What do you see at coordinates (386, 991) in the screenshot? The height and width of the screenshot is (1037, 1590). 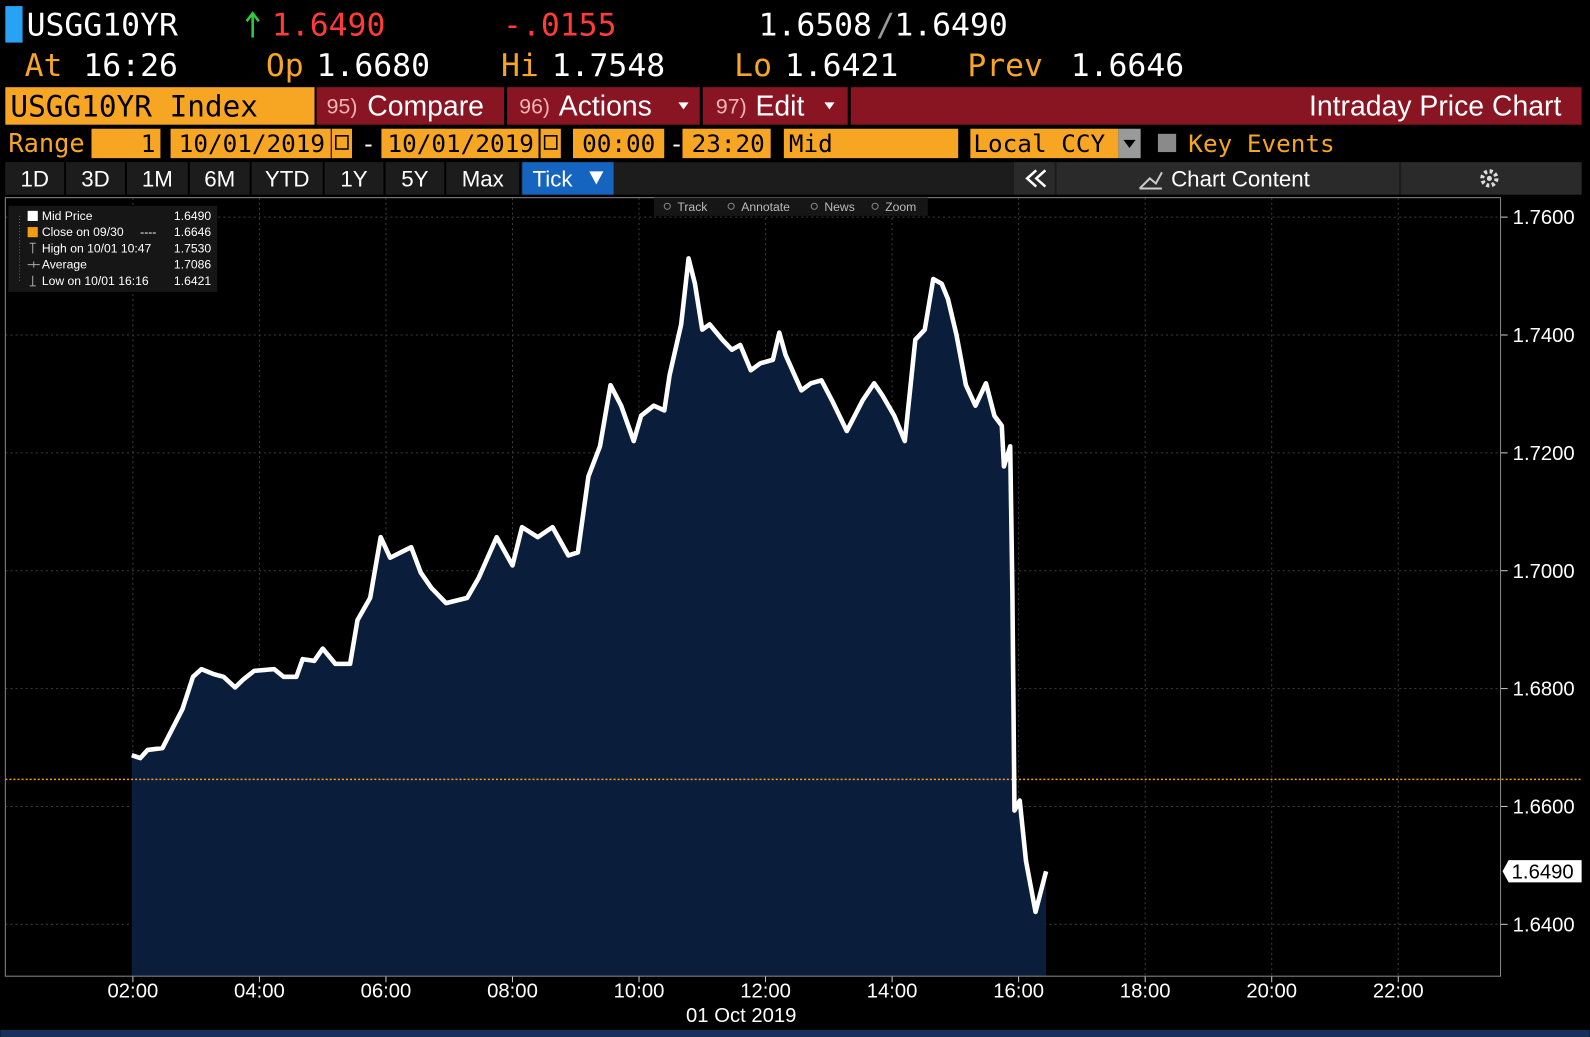 I see `x-tick-label: 06:00` at bounding box center [386, 991].